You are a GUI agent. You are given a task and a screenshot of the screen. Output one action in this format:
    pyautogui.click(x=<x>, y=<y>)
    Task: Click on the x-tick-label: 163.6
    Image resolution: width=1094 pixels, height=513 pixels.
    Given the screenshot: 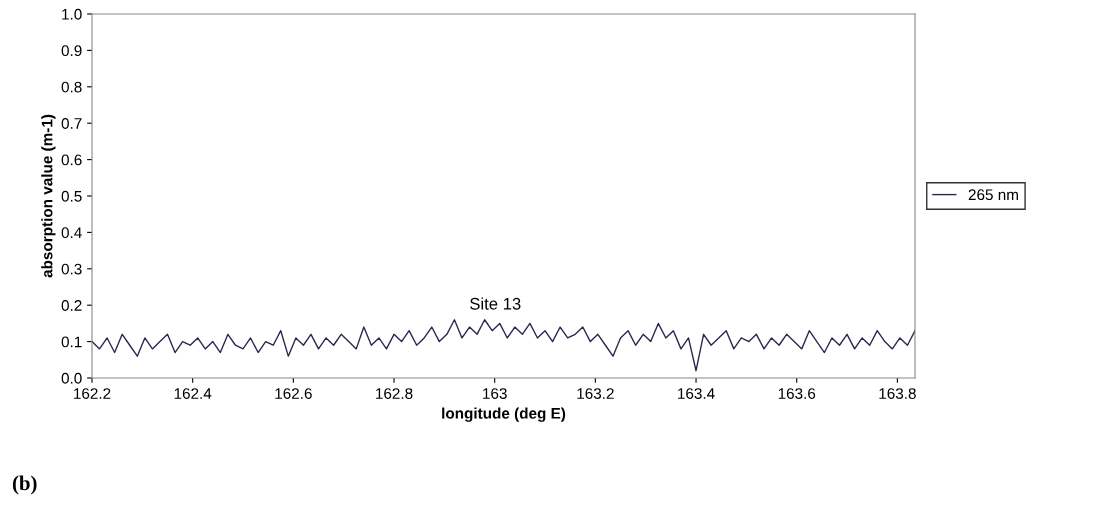 What is the action you would take?
    pyautogui.click(x=797, y=393)
    